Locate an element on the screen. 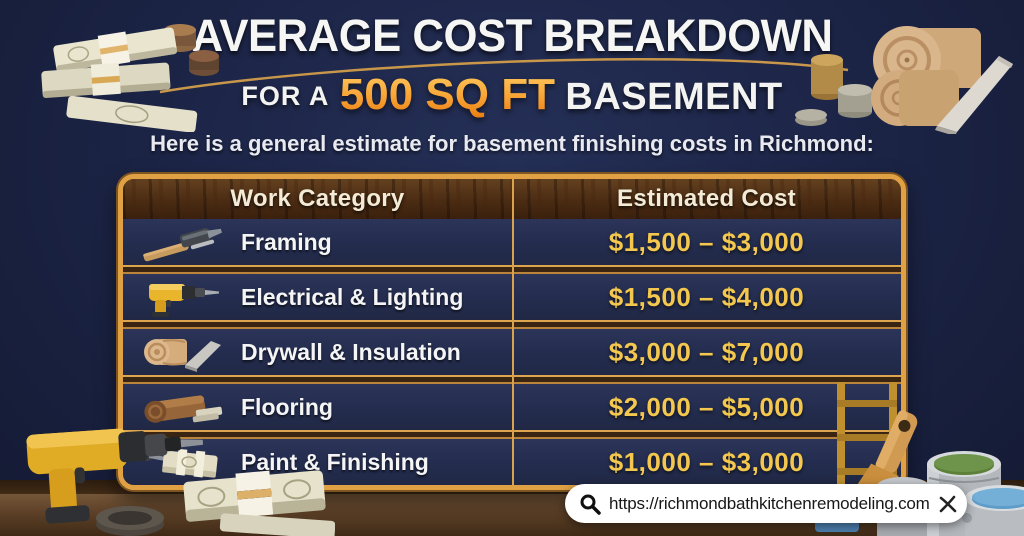 The image size is (1024, 536). flooring-icon is located at coordinates (182, 407).